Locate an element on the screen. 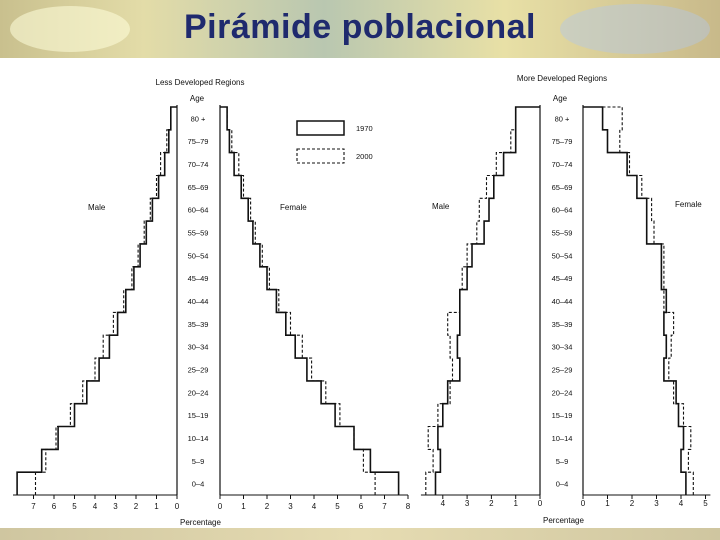  legend-swatch-2000 is located at coordinates (320, 156).